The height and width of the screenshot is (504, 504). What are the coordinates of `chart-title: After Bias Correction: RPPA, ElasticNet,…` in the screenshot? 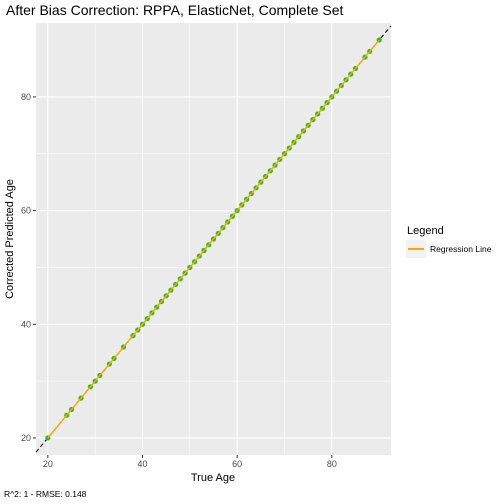 It's located at (175, 10).